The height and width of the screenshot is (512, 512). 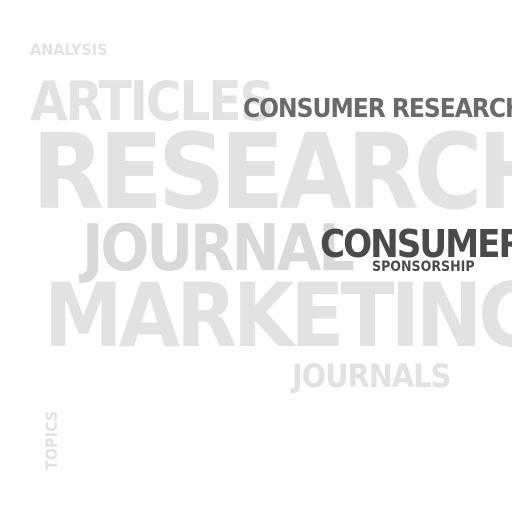 I want to click on word-journals: JOURNALS, so click(x=371, y=376).